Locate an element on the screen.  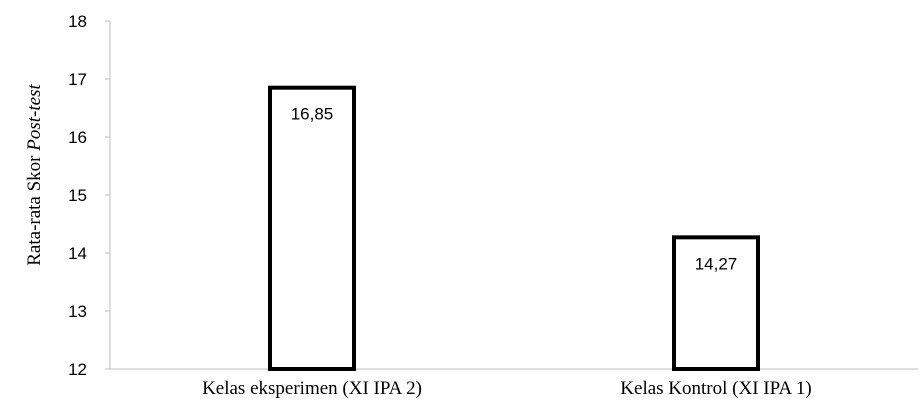
category-label: Kelas eksperimen (XI IPA 2) is located at coordinates (312, 388).